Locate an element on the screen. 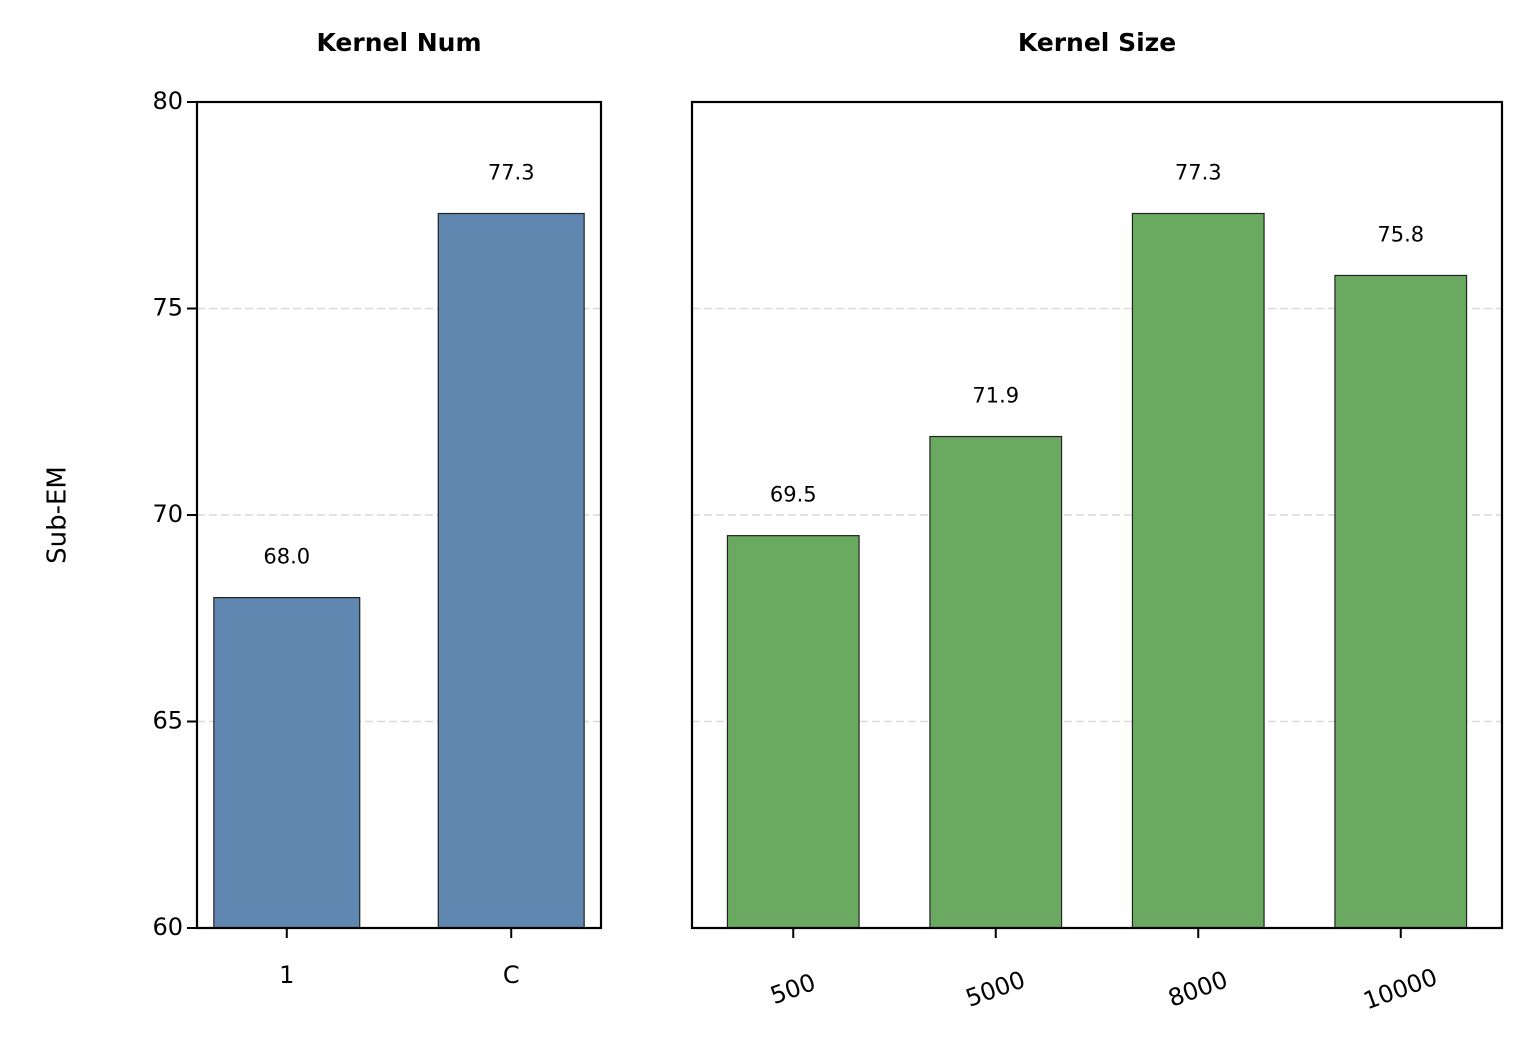 The width and height of the screenshot is (1533, 1043). value-label: 75.8 is located at coordinates (1400, 234).